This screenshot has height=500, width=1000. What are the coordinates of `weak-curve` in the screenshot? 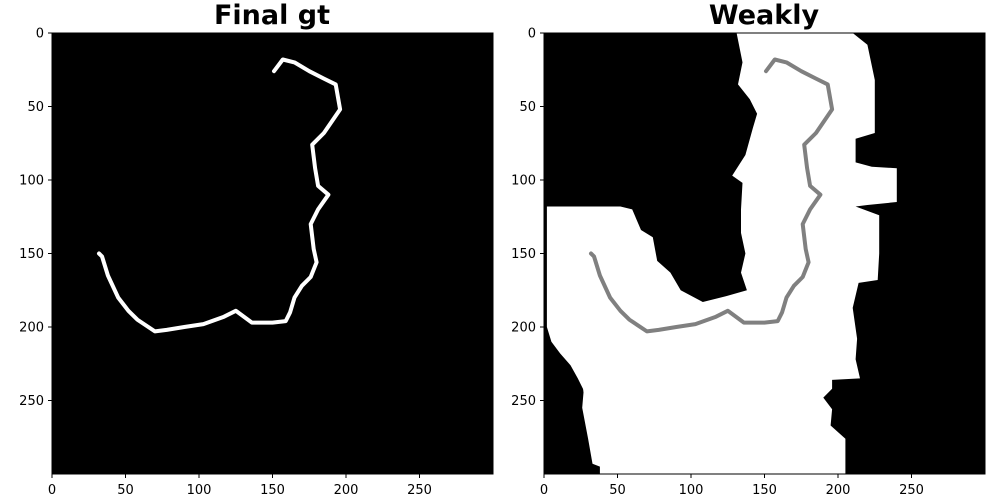 It's located at (712, 195).